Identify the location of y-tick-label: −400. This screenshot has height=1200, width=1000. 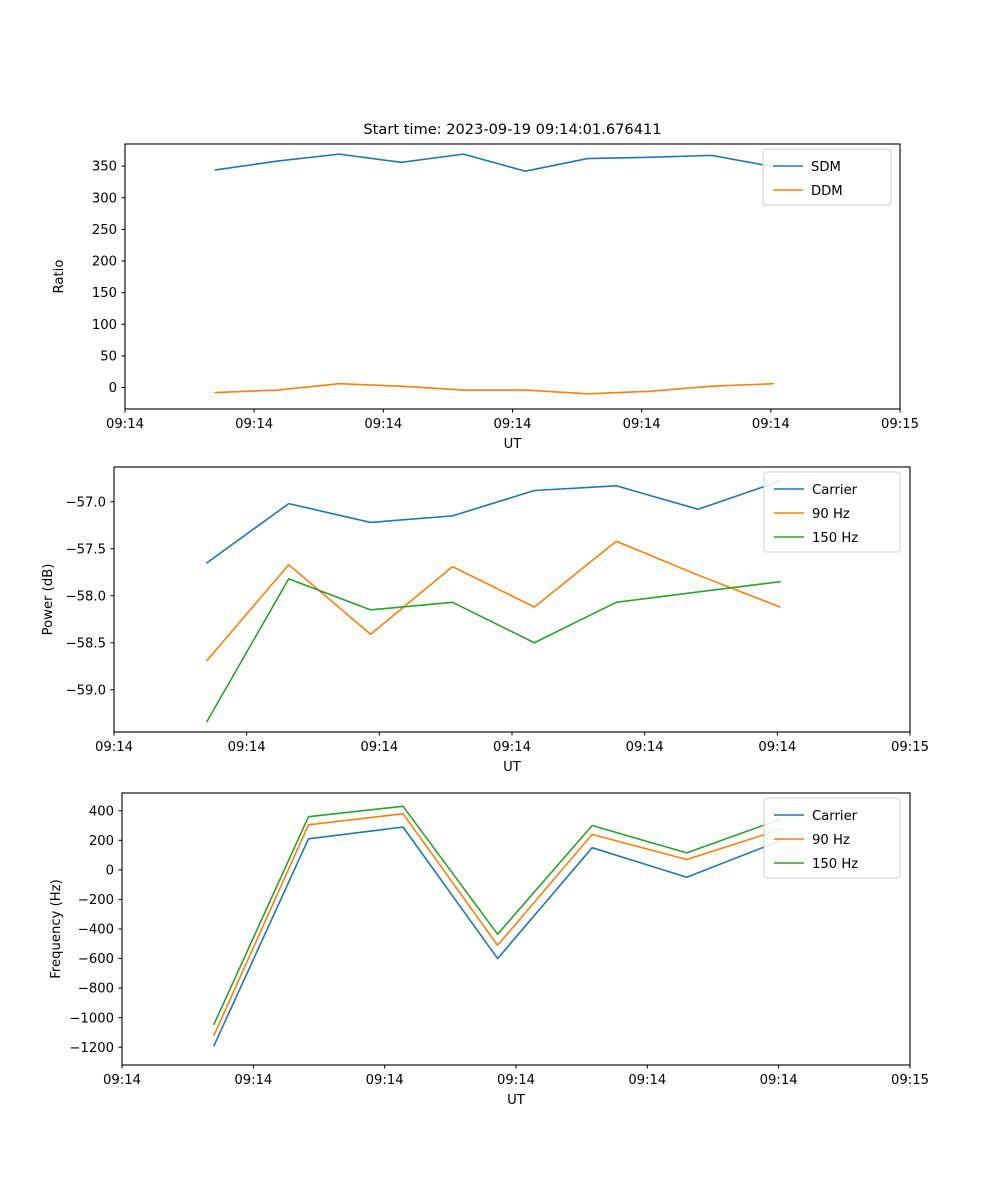
(96, 930).